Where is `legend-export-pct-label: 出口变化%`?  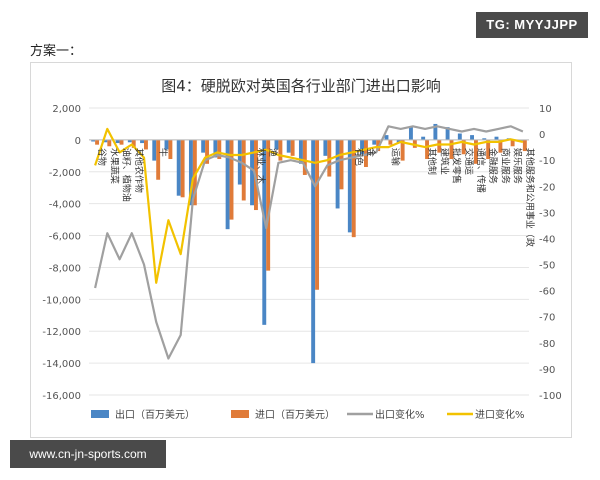
legend-export-pct-label: 出口变化% is located at coordinates (400, 414).